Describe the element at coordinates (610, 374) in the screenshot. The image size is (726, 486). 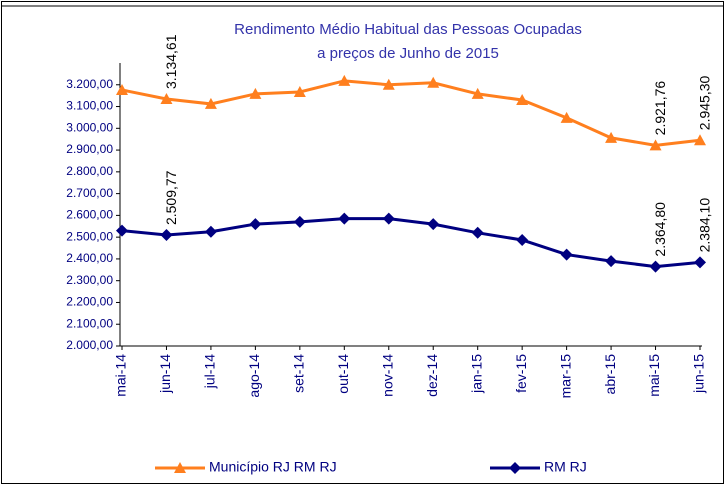
I see `x-tick-label: abr-15` at that location.